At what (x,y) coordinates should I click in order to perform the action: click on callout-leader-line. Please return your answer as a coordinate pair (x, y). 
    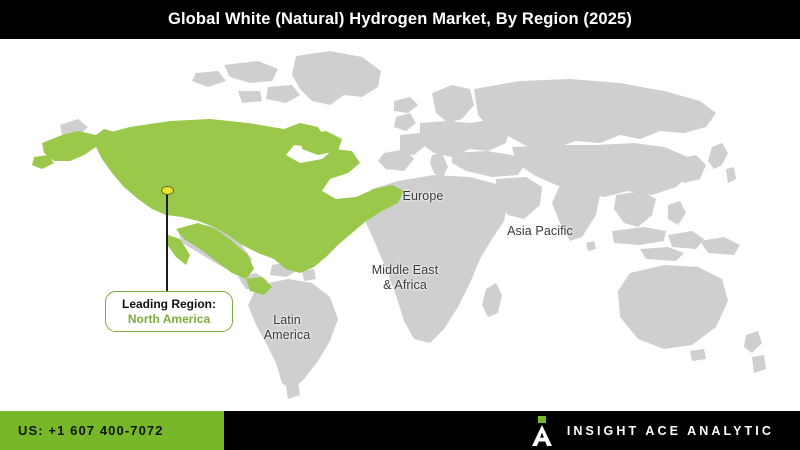
    Looking at the image, I should click on (167, 242).